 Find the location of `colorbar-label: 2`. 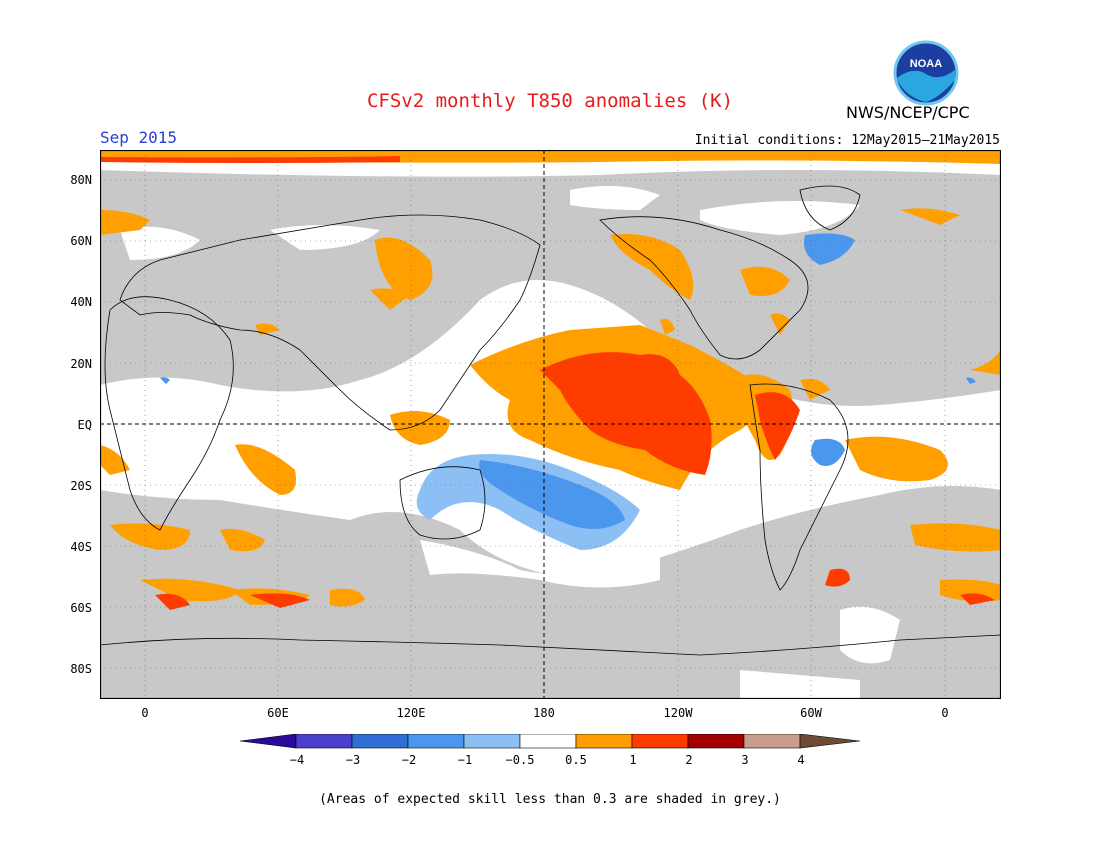

colorbar-label: 2 is located at coordinates (689, 760).